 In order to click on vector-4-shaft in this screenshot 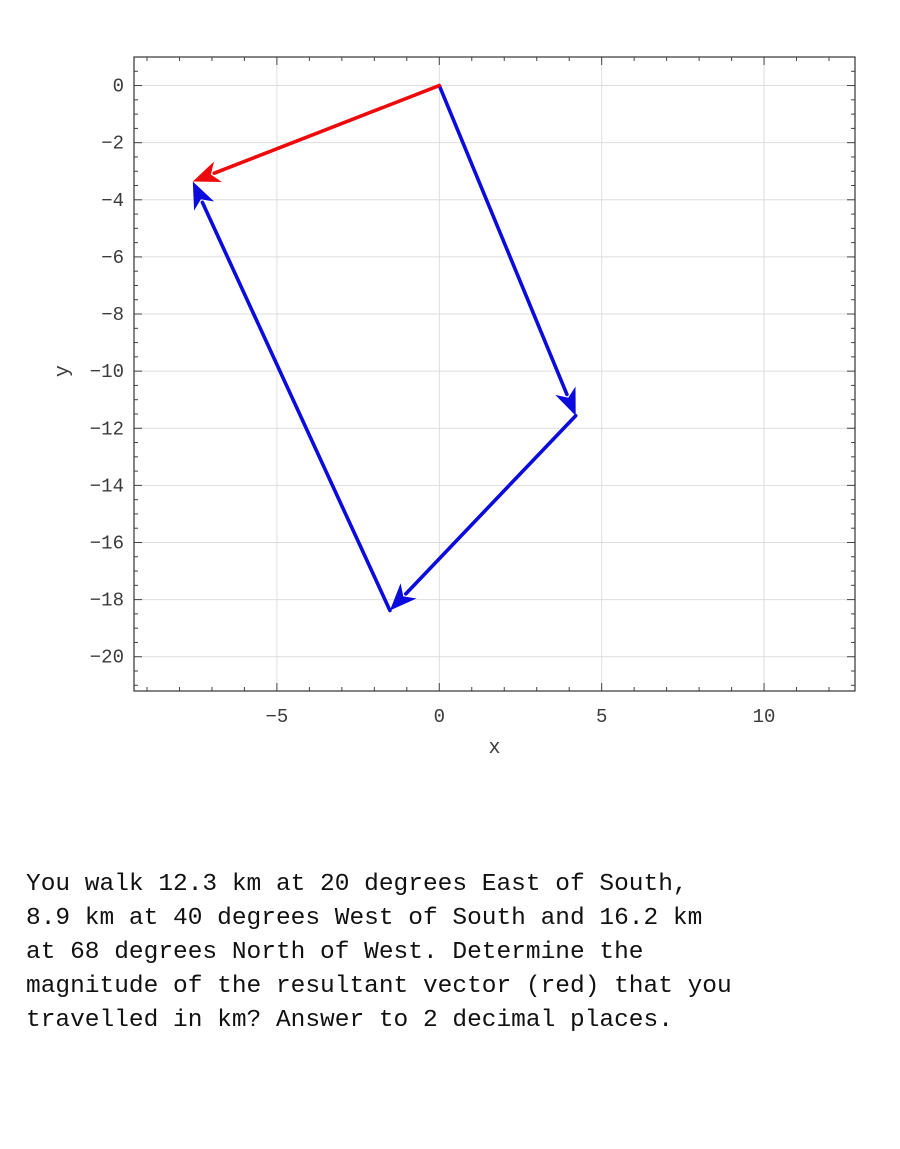, I will do `click(327, 129)`.